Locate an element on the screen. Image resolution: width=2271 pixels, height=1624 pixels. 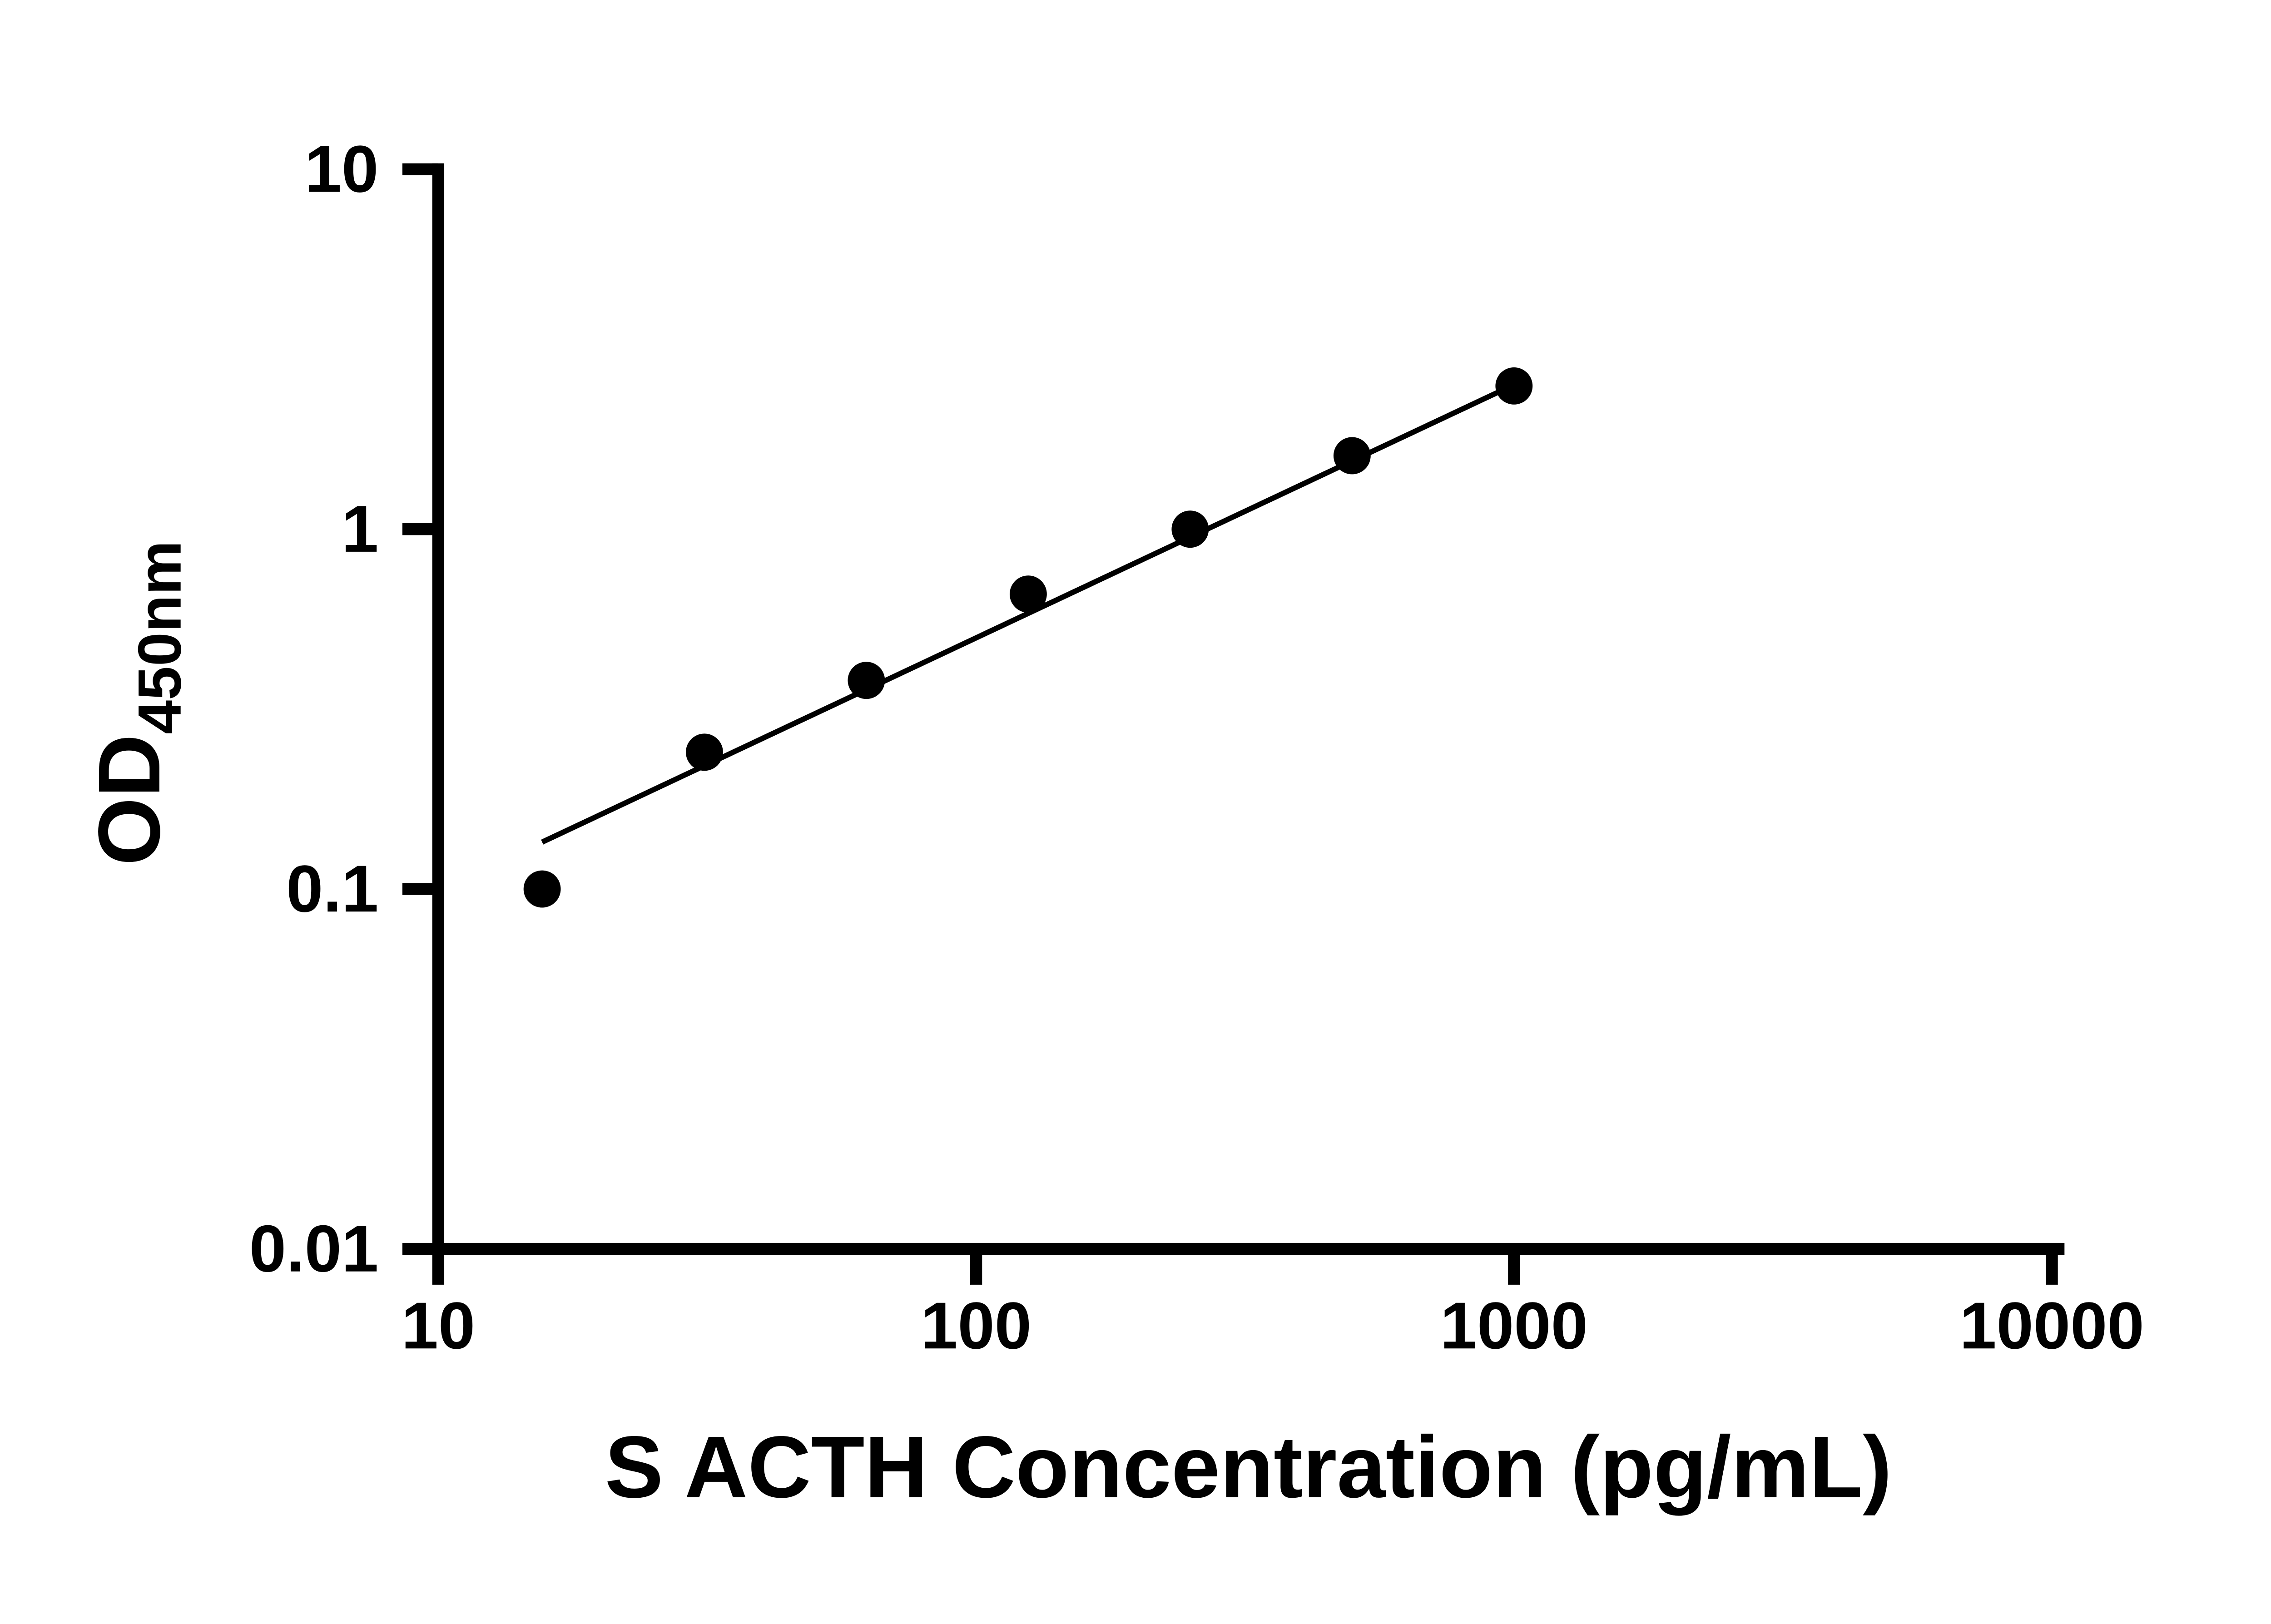
x-tick-label: 10 is located at coordinates (439, 1325).